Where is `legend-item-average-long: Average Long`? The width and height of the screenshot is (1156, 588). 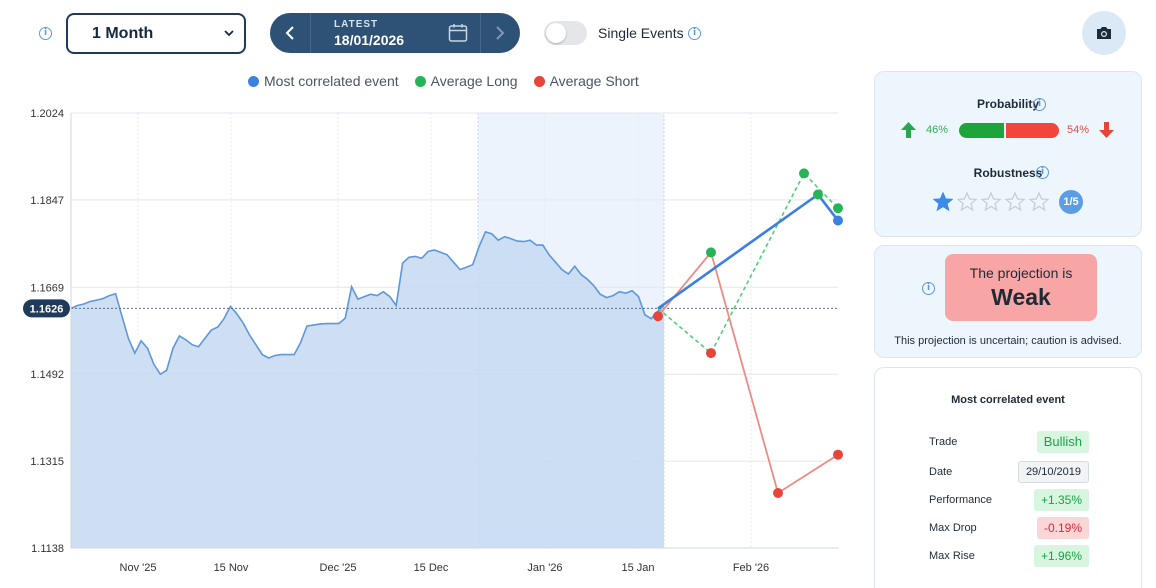 legend-item-average-long: Average Long is located at coordinates (466, 81).